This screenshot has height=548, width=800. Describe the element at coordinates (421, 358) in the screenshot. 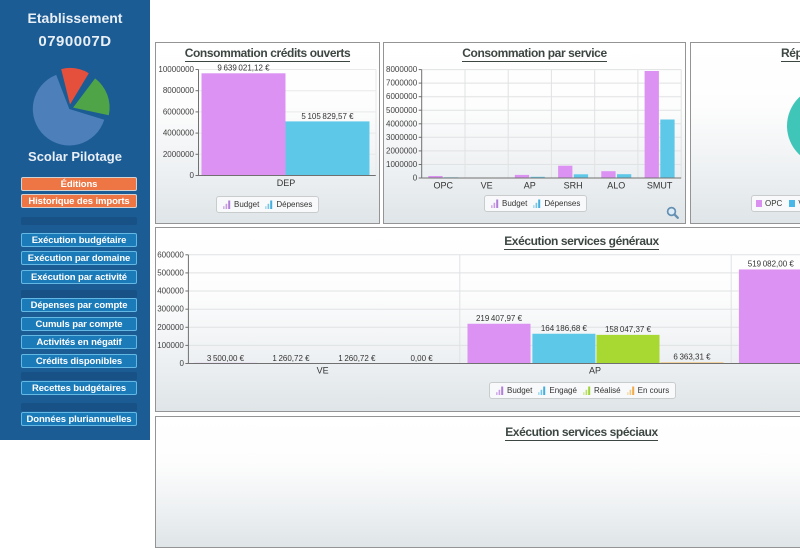

I see `svg-text: 0,00 €` at that location.